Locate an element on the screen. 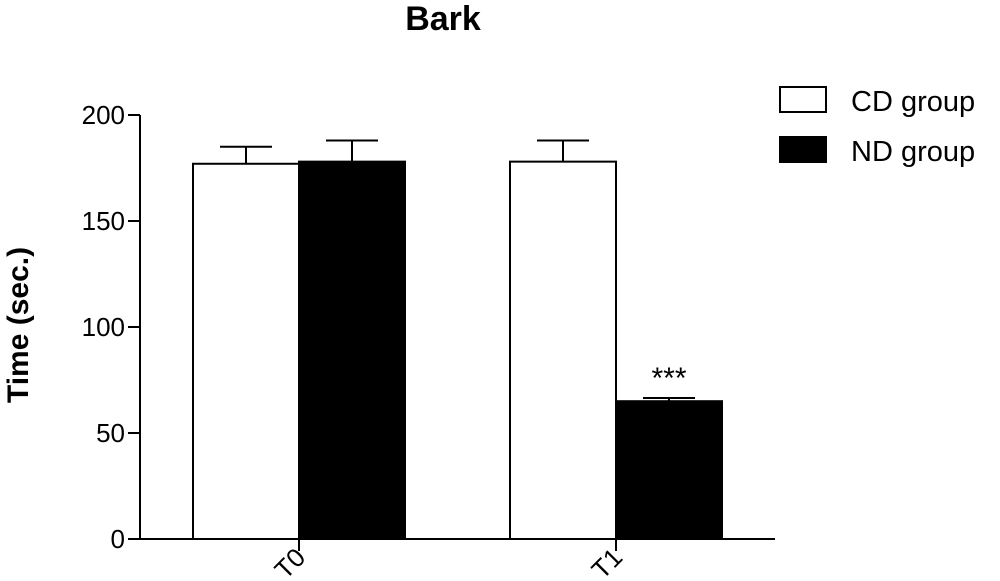  bar-nd-group-t1 is located at coordinates (669, 470).